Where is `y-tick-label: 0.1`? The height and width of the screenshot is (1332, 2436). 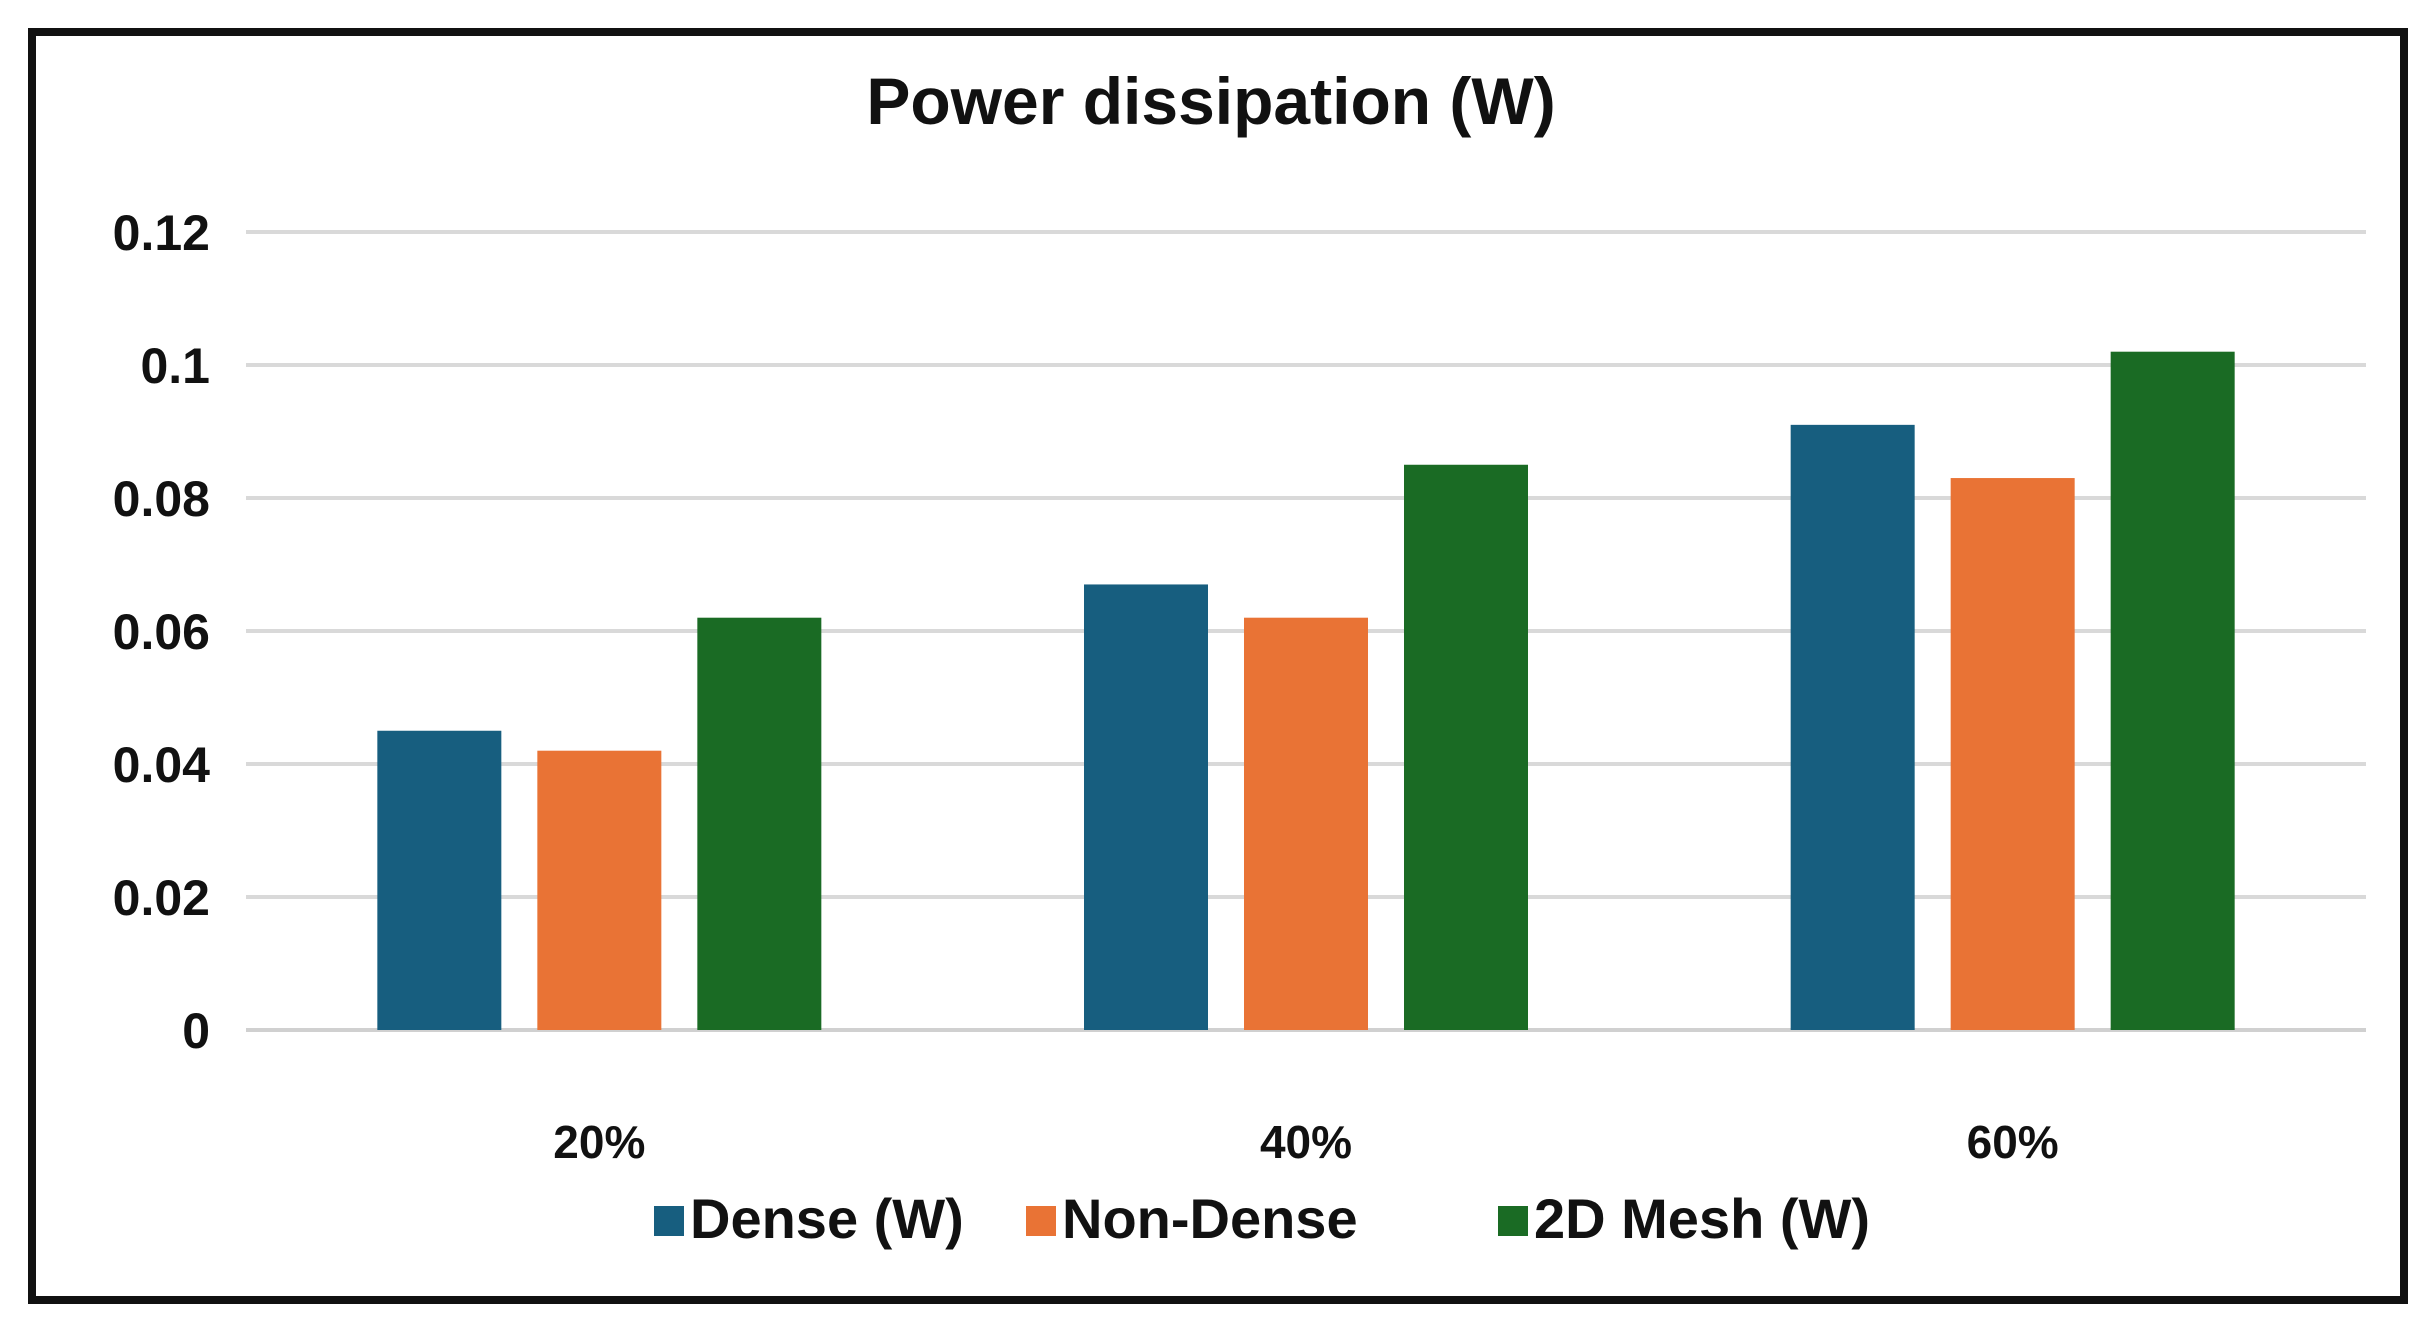
y-tick-label: 0.1 is located at coordinates (175, 366).